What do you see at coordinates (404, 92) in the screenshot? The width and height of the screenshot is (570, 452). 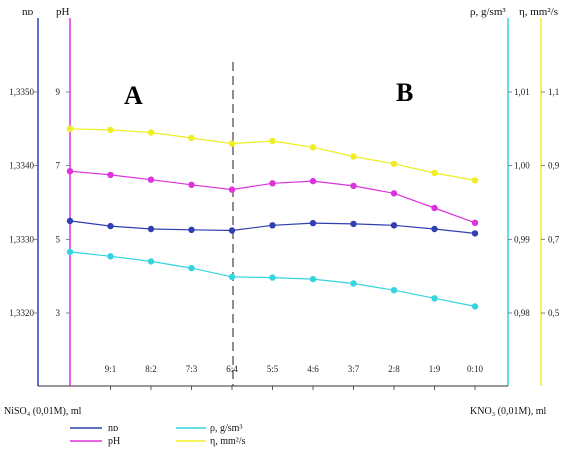 I see `region-label-b: B` at bounding box center [404, 92].